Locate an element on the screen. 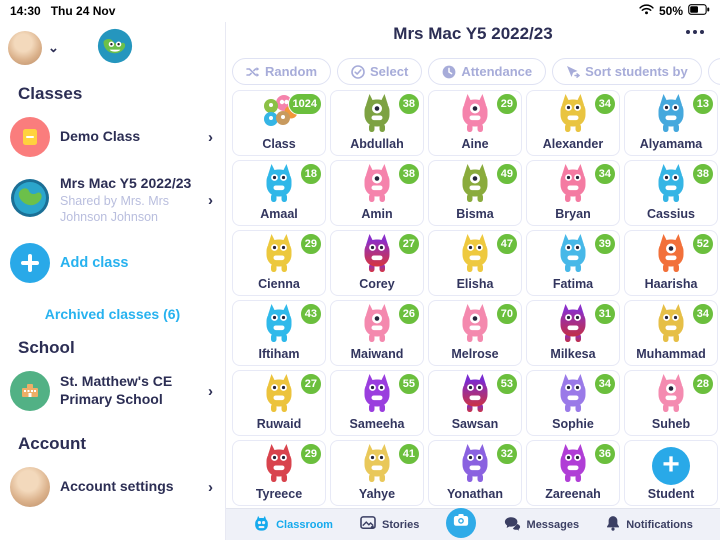 Image resolution: width=720 pixels, height=540 pixels. student-card-amaal: 18 Amaal is located at coordinates (279, 193).